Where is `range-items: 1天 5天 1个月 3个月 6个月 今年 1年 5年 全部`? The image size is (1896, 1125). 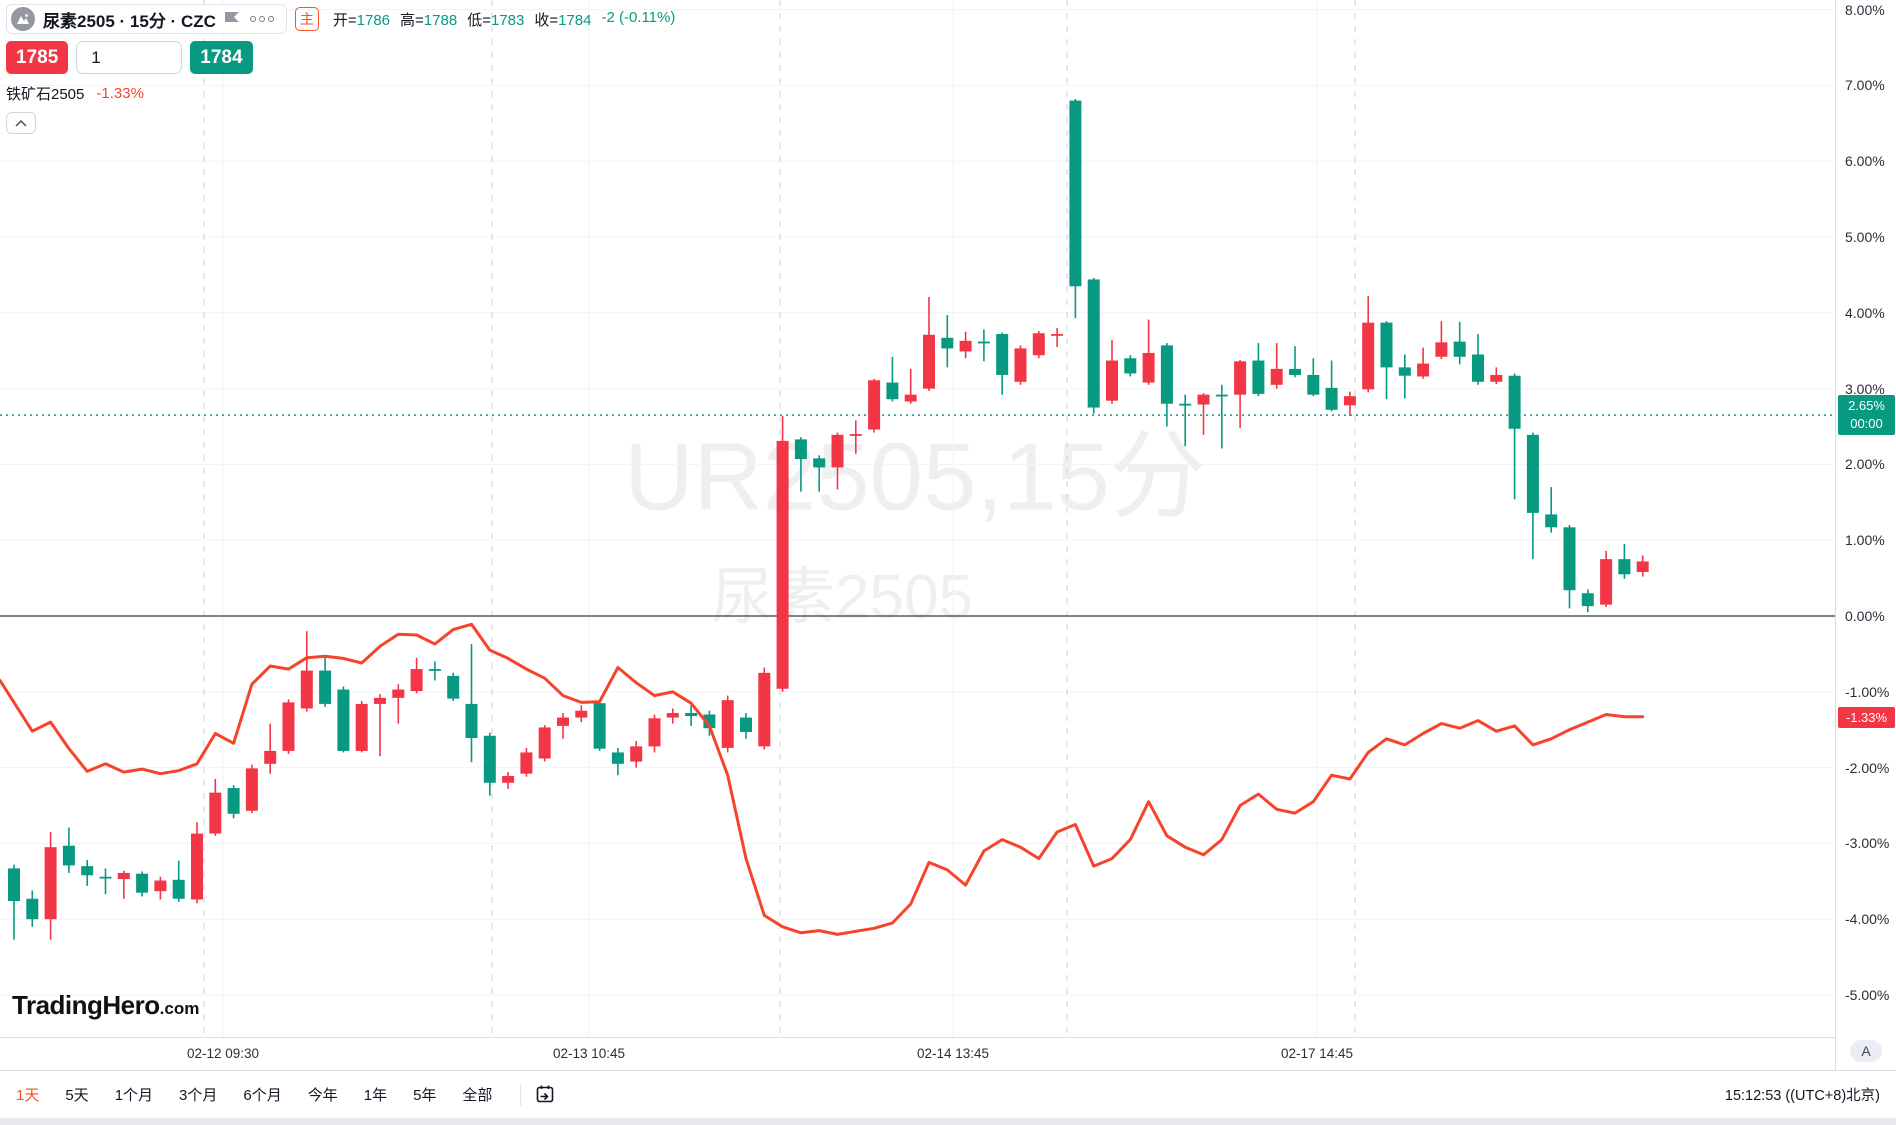 range-items: 1天 5天 1个月 3个月 6个月 今年 1年 5年 全部 is located at coordinates (267, 1094).